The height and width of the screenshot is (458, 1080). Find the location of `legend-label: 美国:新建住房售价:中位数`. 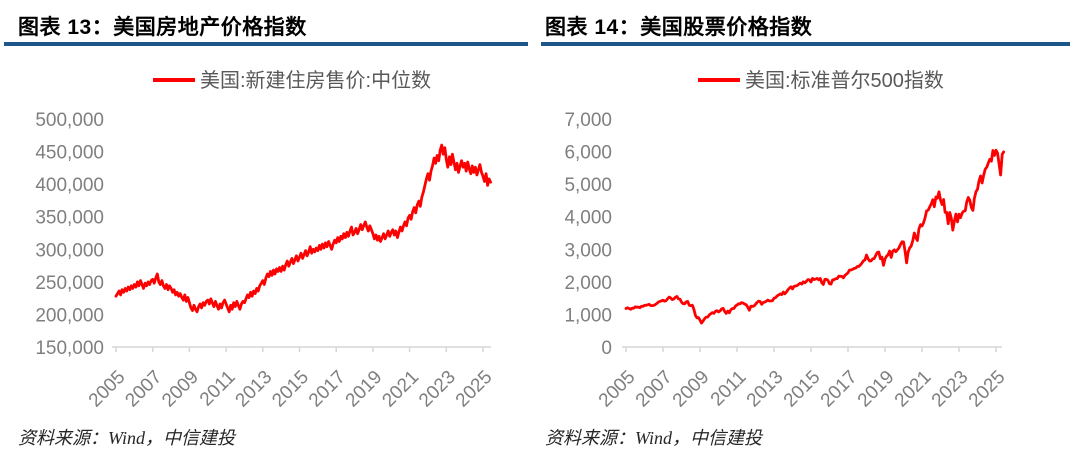

legend-label: 美国:新建住房售价:中位数 is located at coordinates (315, 80).